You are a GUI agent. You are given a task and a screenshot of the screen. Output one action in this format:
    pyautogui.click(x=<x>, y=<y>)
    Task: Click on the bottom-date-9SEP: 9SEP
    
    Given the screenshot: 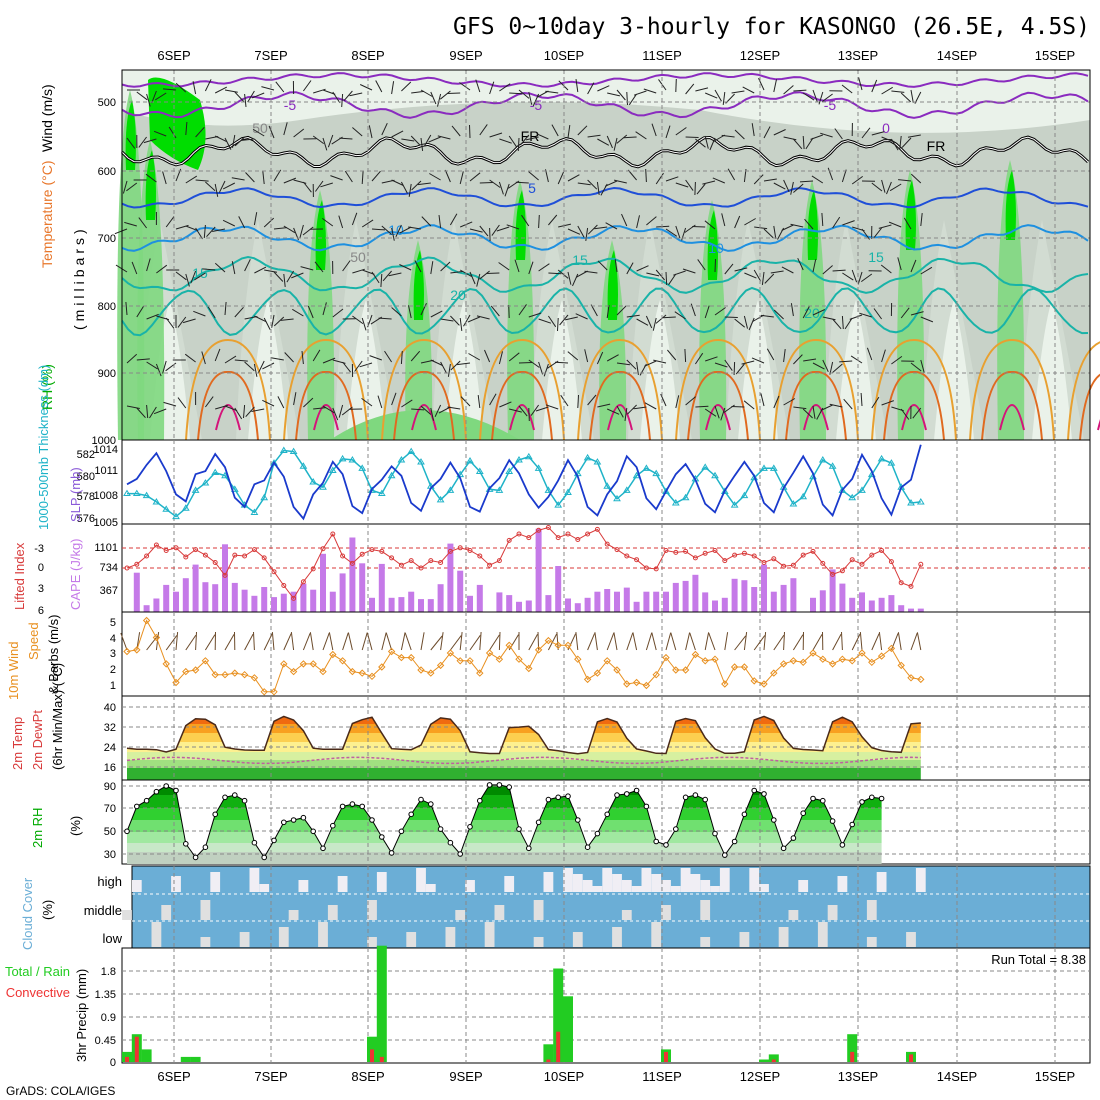 What is the action you would take?
    pyautogui.click(x=465, y=1076)
    